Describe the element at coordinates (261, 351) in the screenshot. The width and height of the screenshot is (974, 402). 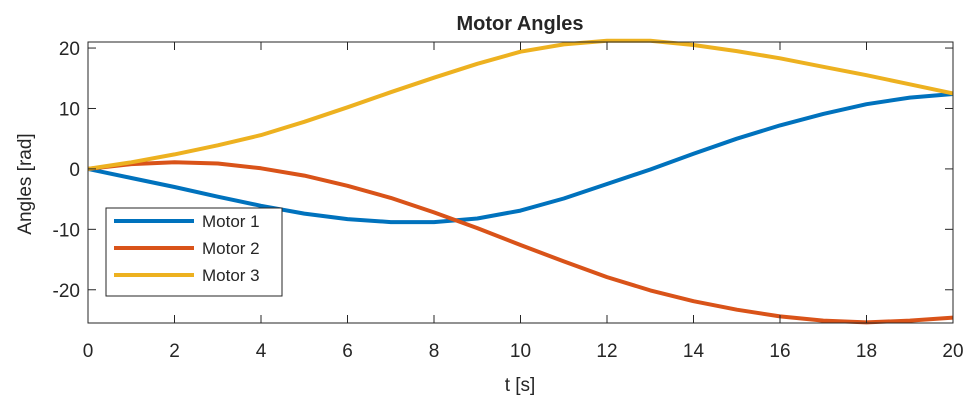
I see `x-tick-label: 4` at that location.